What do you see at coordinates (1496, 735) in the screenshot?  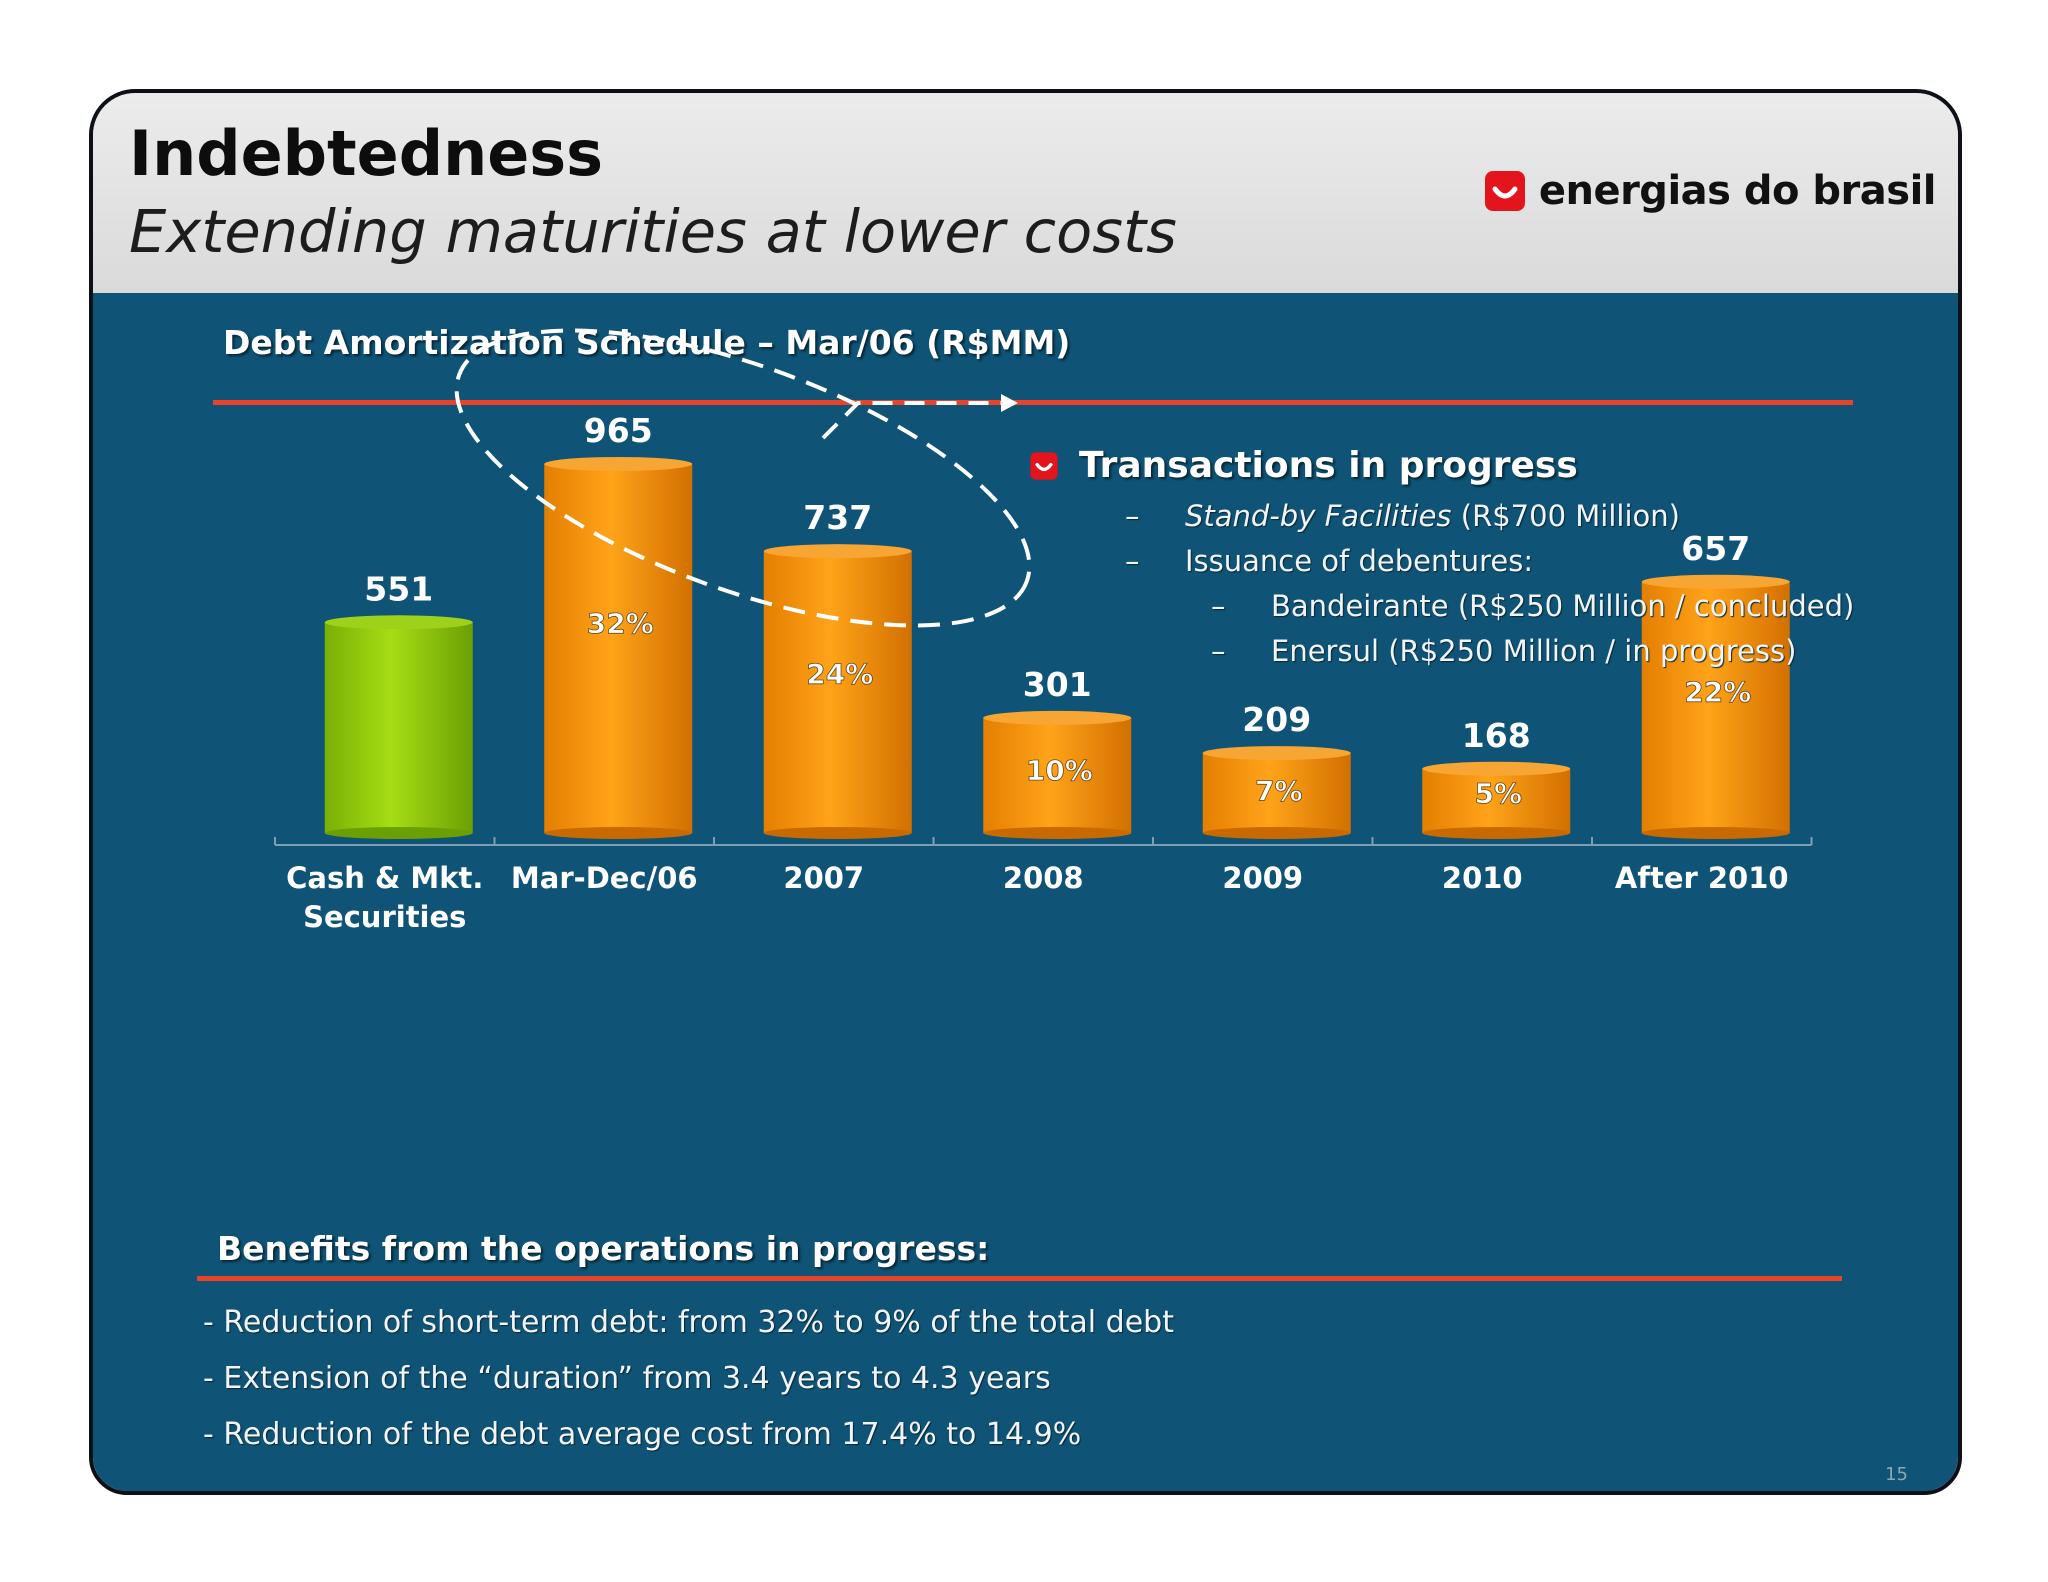 I see `data-label: 168` at bounding box center [1496, 735].